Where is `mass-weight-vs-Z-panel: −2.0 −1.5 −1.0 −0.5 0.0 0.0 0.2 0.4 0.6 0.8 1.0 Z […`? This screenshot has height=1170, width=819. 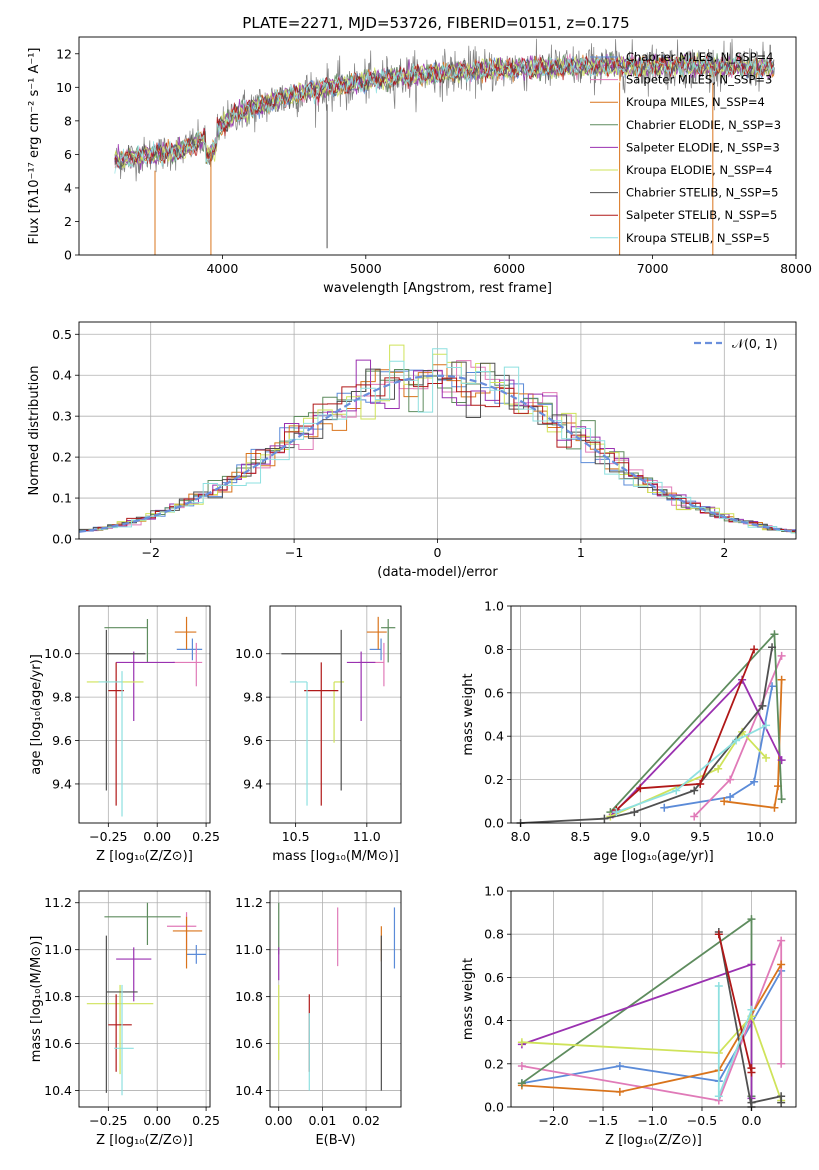
mass-weight-vs-Z-panel: −2.0 −1.5 −1.0 −0.5 0.0 0.0 0.2 0.4 0.6 0.8 1.0 Z [… is located at coordinates (629, 1016).